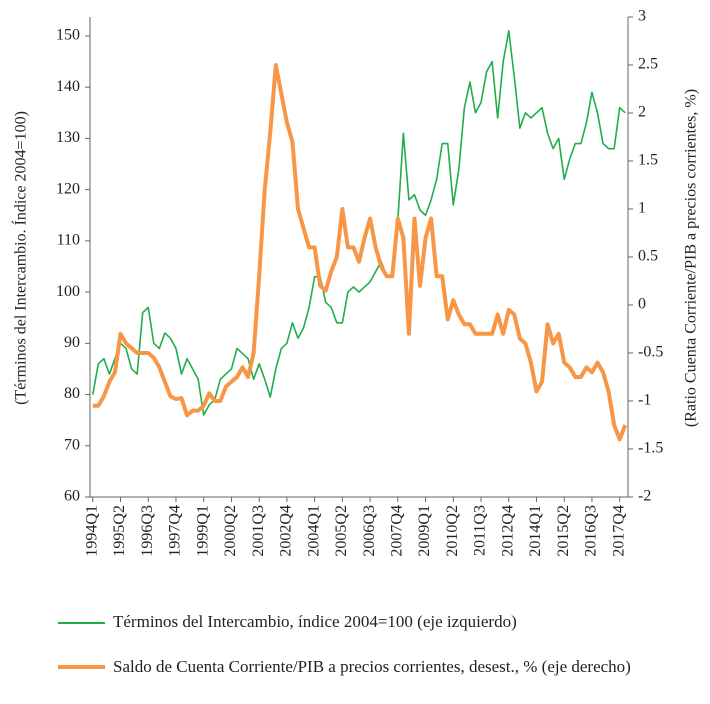  I want to click on y-tick-label: 80, so click(72, 393).